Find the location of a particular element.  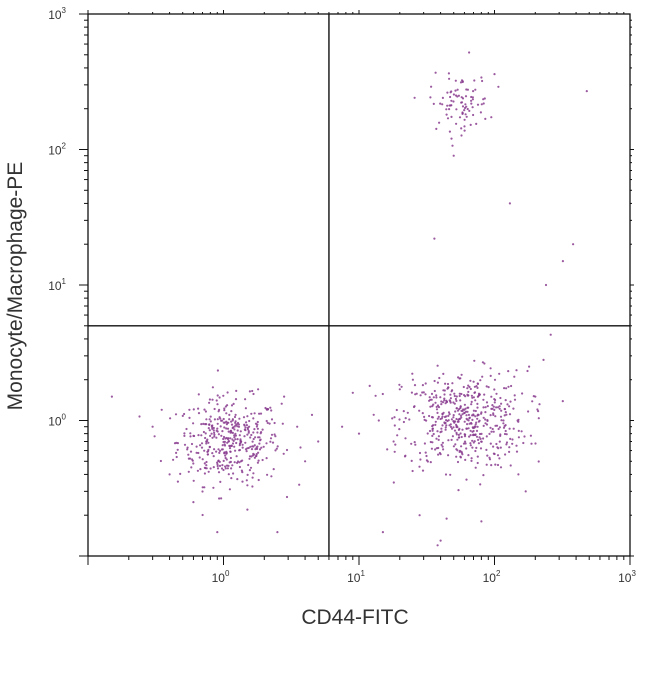

x-tick-label: 10⁰ is located at coordinates (221, 577).